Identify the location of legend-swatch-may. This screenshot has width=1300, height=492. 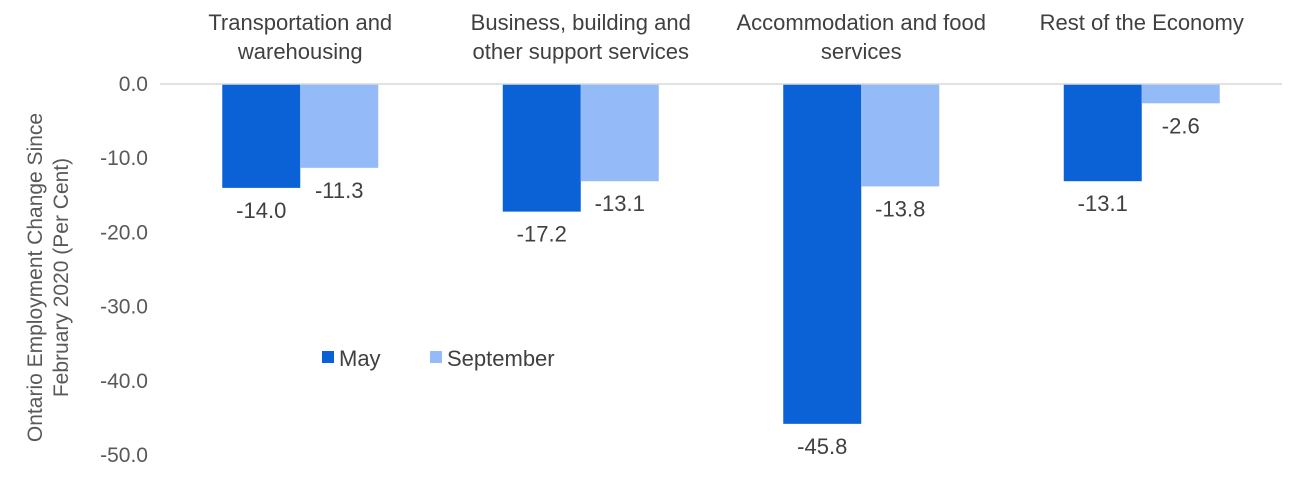
(328, 357).